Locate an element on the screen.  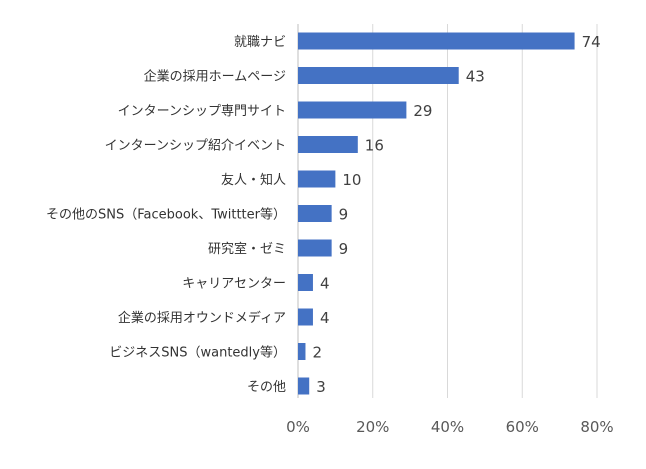
x-tick-label: 80% is located at coordinates (596, 427).